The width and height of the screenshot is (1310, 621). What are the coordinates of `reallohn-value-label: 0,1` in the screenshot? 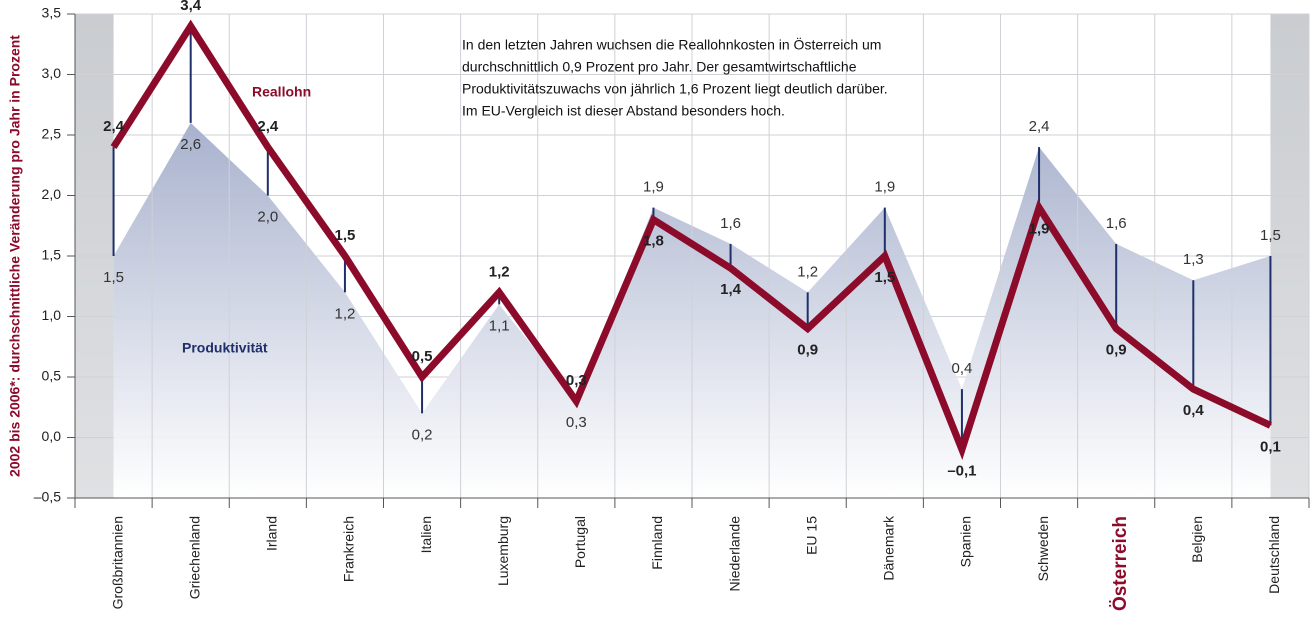 It's located at (1270, 446).